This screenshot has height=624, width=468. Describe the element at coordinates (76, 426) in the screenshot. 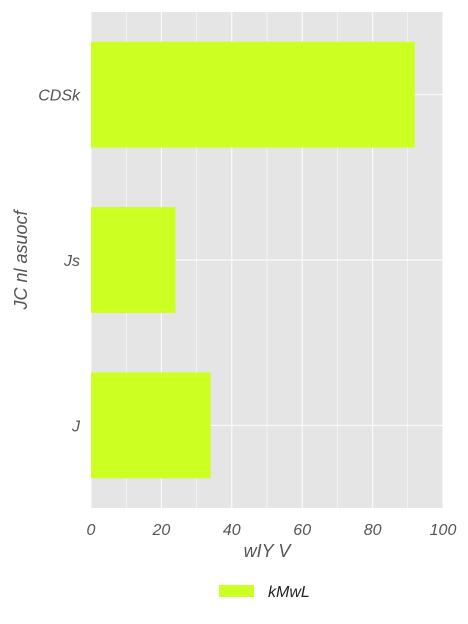

I see `y-tick-label: J` at that location.